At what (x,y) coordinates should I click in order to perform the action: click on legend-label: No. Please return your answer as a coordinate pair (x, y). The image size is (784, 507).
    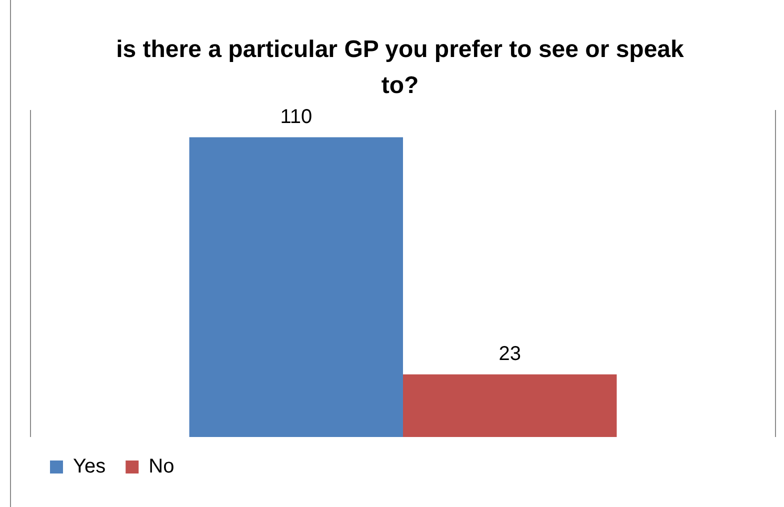
    Looking at the image, I should click on (161, 467).